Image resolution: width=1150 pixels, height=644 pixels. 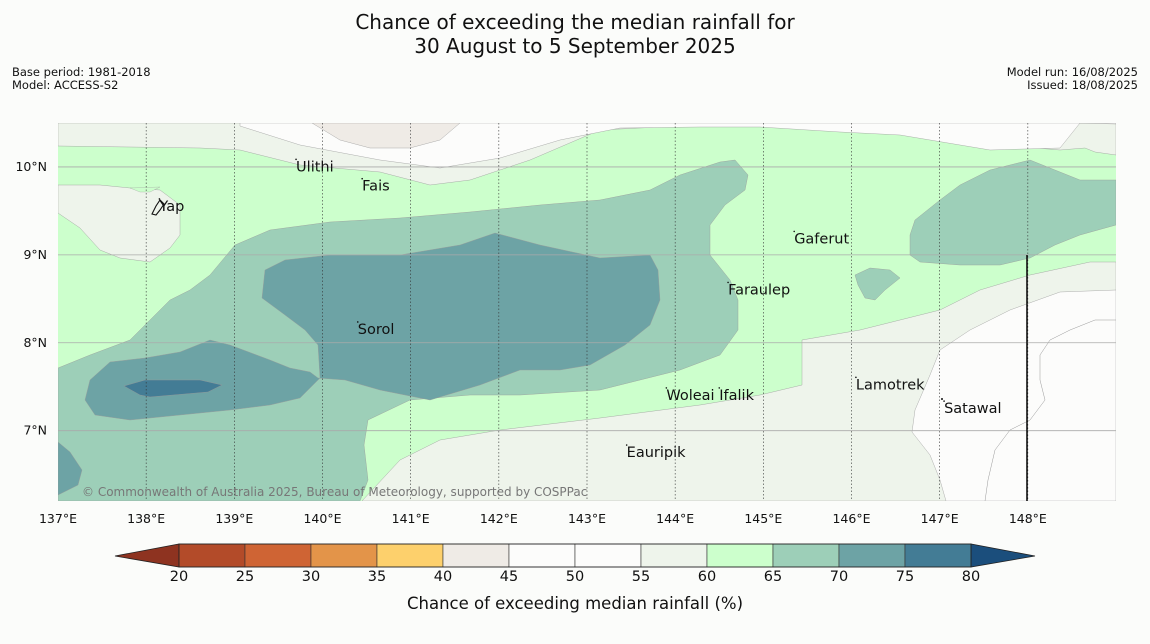 I want to click on x-tick-label: 148°E, so click(x=1028, y=518).